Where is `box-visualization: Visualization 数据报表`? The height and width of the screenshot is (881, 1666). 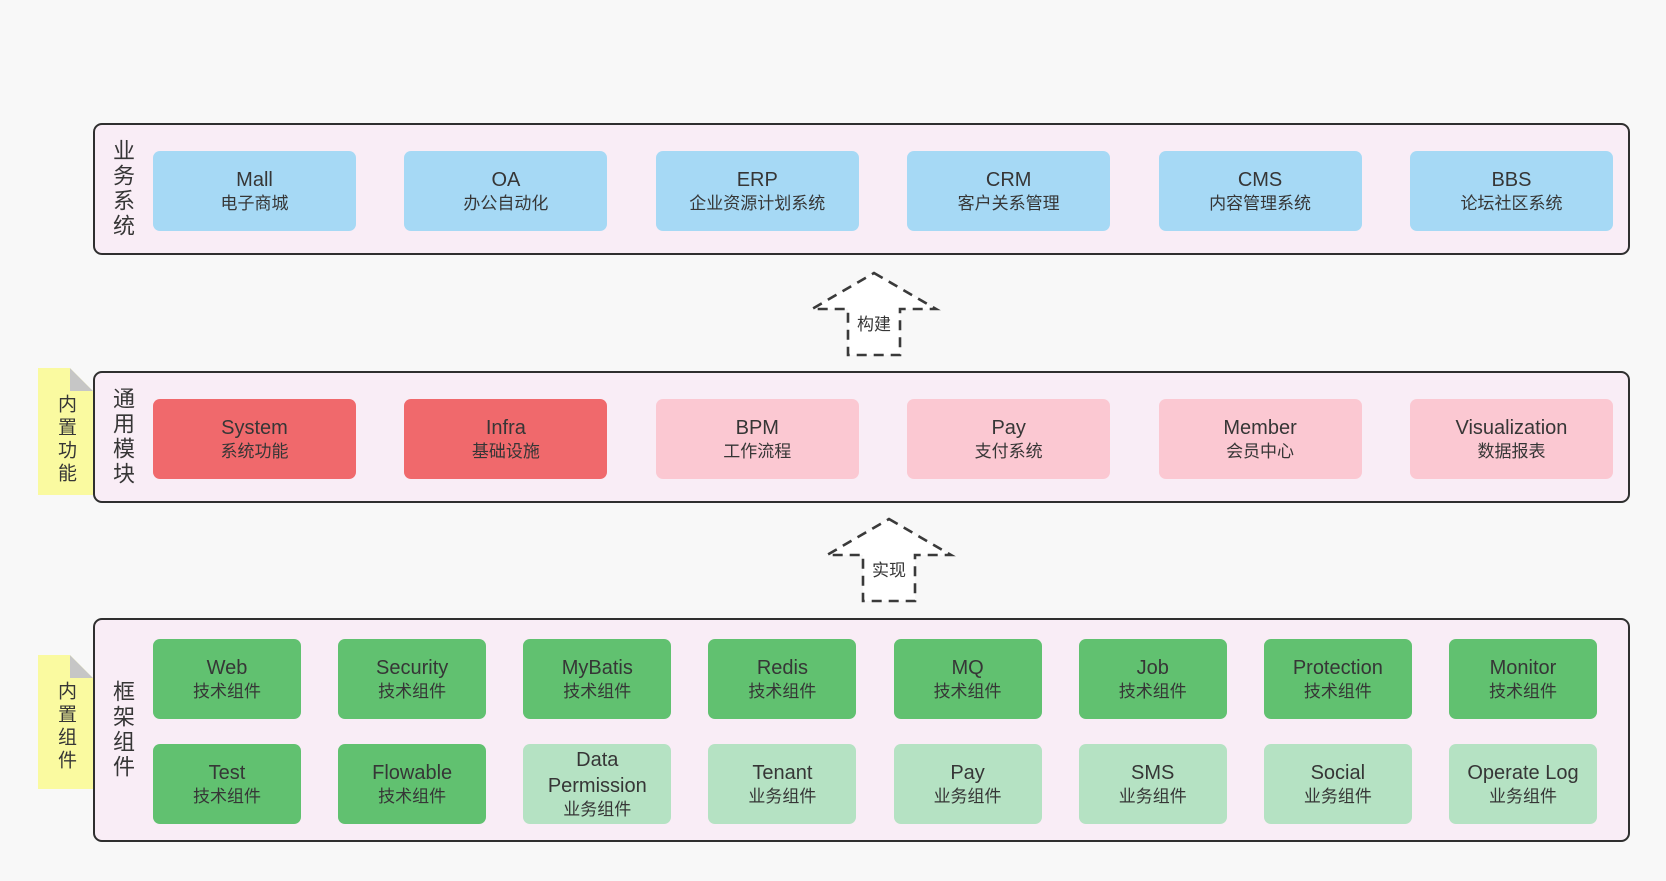
box-visualization: Visualization 数据报表 is located at coordinates (1511, 439).